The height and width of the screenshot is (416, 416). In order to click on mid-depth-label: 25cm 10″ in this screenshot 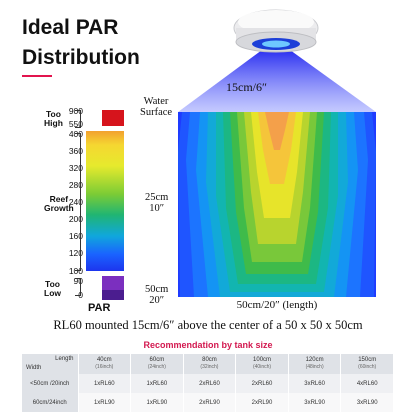, I will do `click(157, 203)`.